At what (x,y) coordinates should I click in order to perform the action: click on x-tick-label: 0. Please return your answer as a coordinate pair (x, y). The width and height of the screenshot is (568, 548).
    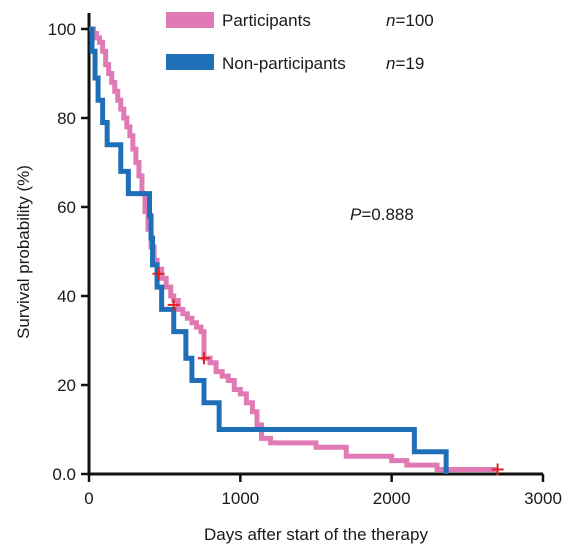
    Looking at the image, I should click on (88, 498).